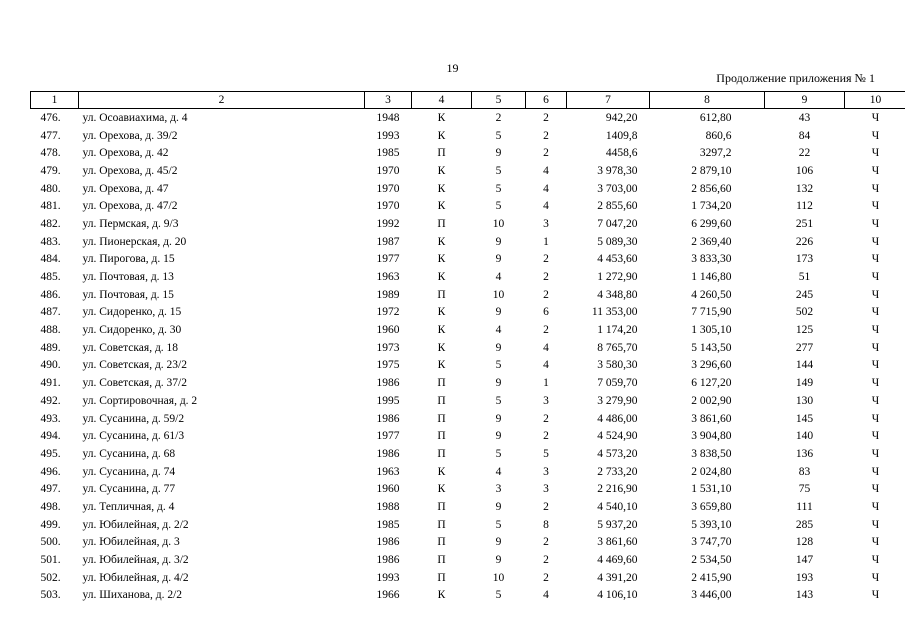  Describe the element at coordinates (498, 100) in the screenshot. I see `column-header: 5` at that location.